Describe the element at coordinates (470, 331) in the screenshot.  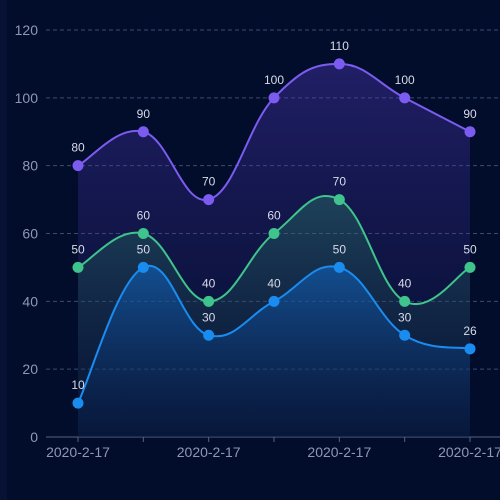
I see `series-3-data-label: 26` at that location.